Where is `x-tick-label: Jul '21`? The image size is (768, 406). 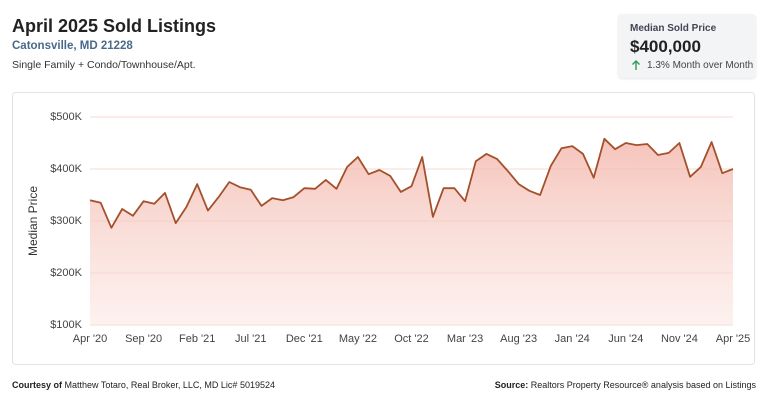 x-tick-label: Jul '21 is located at coordinates (250, 339).